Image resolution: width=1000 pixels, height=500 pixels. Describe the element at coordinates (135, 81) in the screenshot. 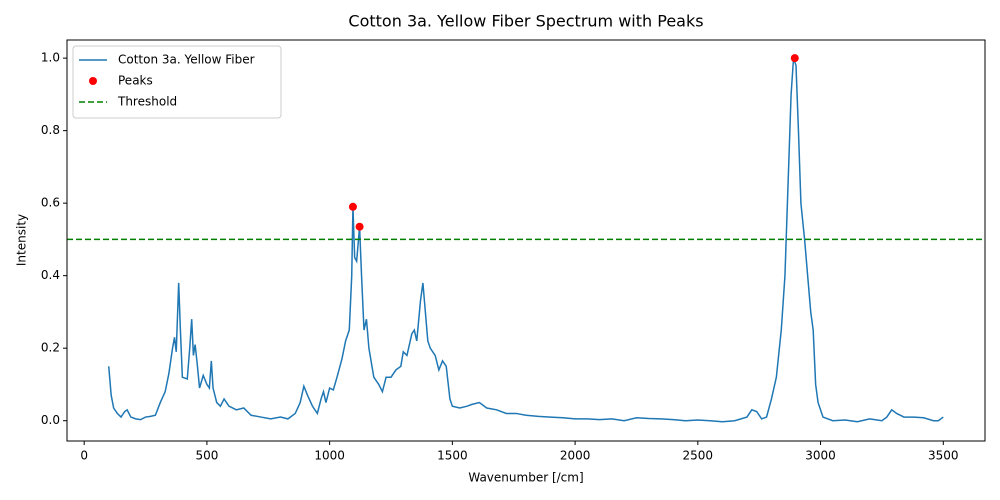

I see `legend-label: Peaks` at that location.